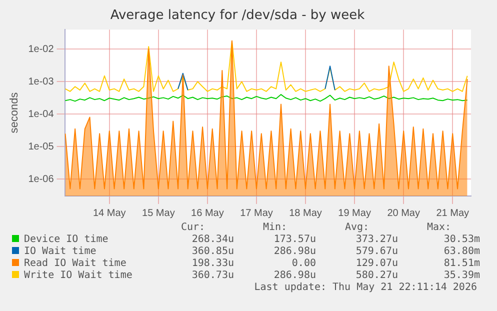  What do you see at coordinates (41, 82) in the screenshot?
I see `y-tick-label: 1e-03` at bounding box center [41, 82].